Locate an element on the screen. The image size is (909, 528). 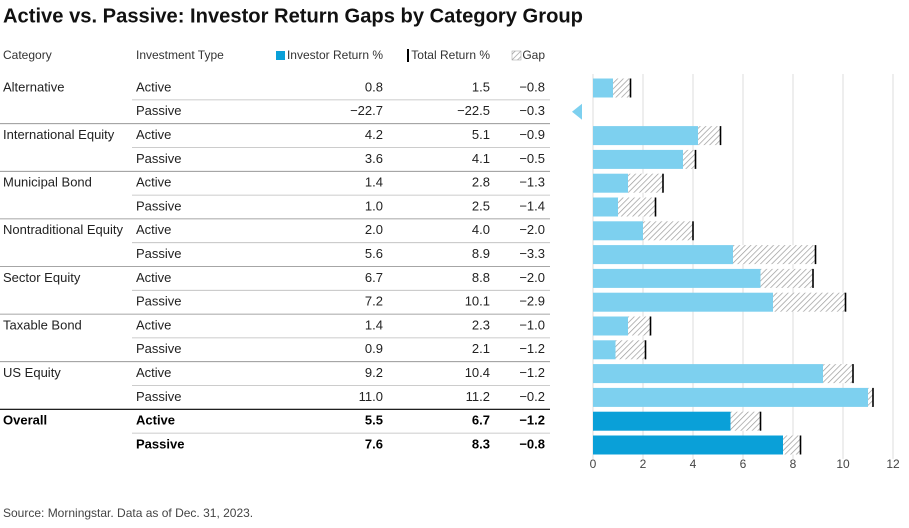
x-tick-label: 12 is located at coordinates (893, 464).